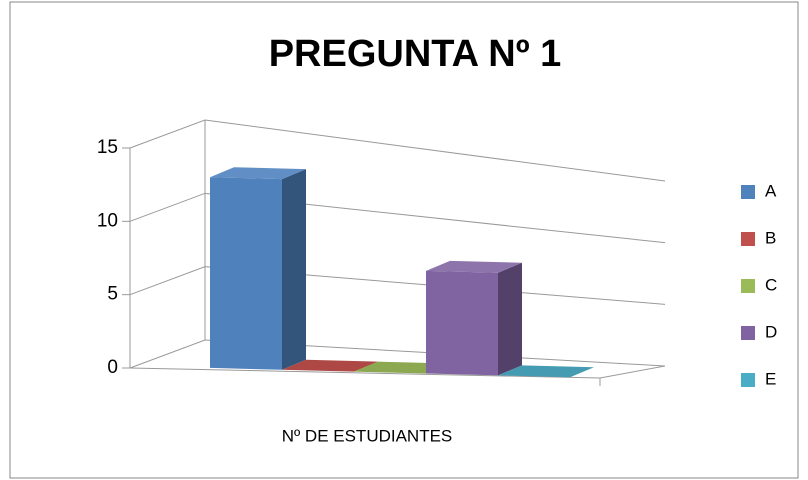 The height and width of the screenshot is (480, 808). Describe the element at coordinates (107, 147) in the screenshot. I see `y-tick-label: 15` at that location.